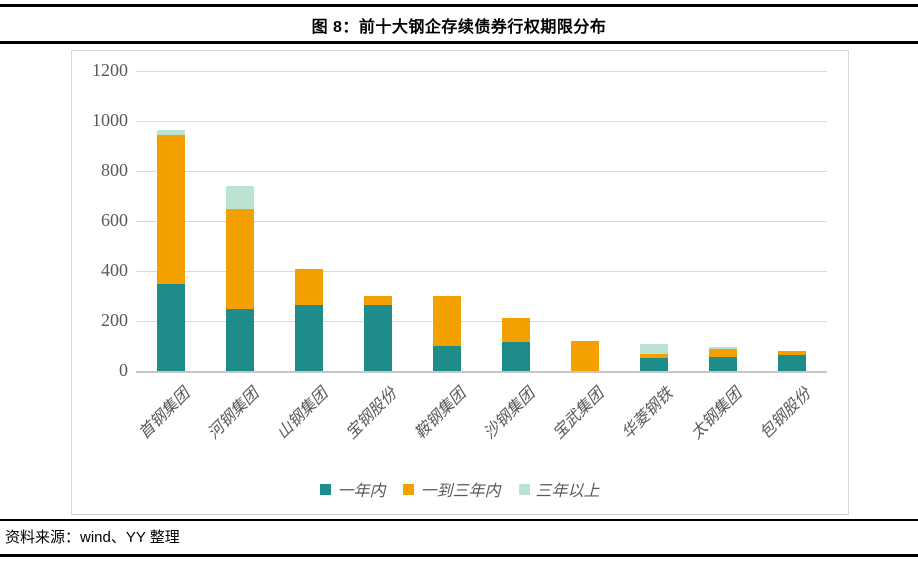 The height and width of the screenshot is (562, 918). I want to click on bar-segment-包钢股份-一年内, so click(792, 362).